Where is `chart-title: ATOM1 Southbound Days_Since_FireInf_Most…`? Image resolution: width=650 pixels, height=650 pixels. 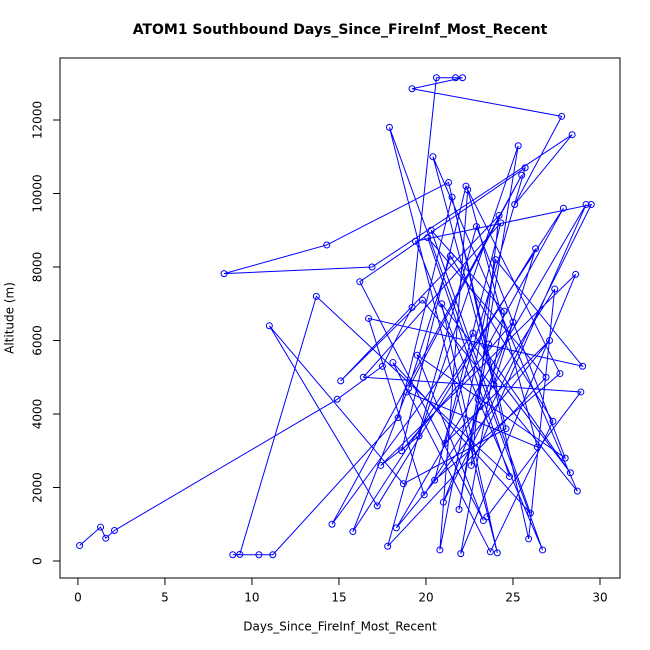 chart-title: ATOM1 Southbound Days_Since_FireInf_Most… is located at coordinates (340, 30).